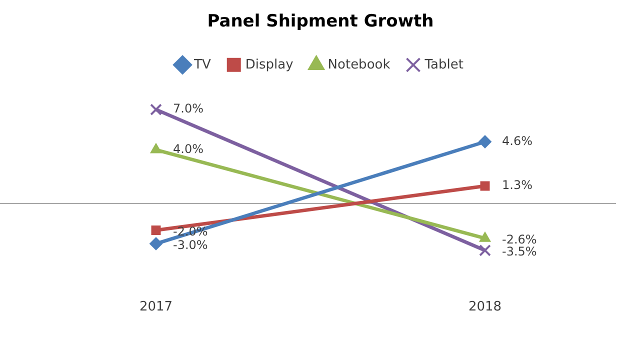 The height and width of the screenshot is (339, 639). What do you see at coordinates (190, 245) in the screenshot?
I see `data-label: -3.0%` at bounding box center [190, 245].